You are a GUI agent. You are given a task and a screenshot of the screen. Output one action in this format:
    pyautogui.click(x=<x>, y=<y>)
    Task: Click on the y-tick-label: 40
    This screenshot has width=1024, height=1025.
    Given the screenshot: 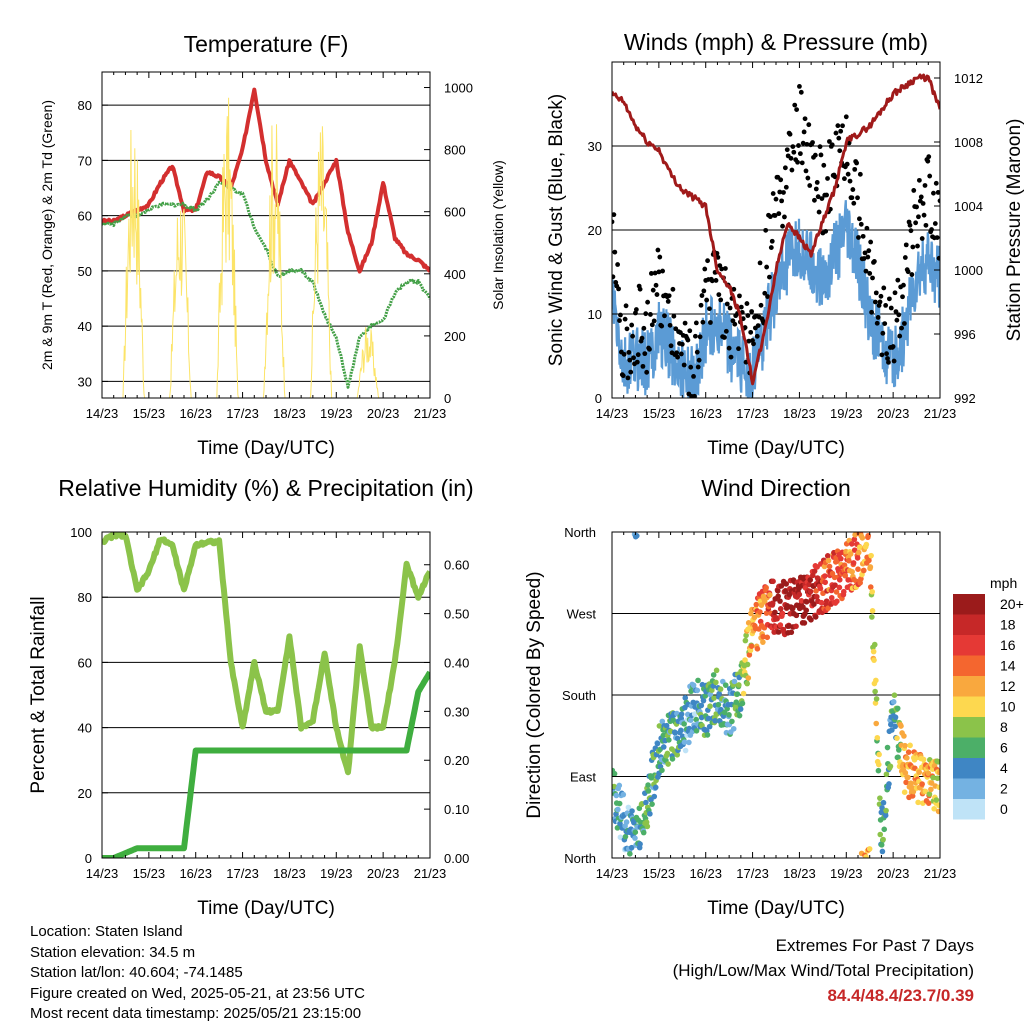 What is the action you would take?
    pyautogui.click(x=85, y=326)
    